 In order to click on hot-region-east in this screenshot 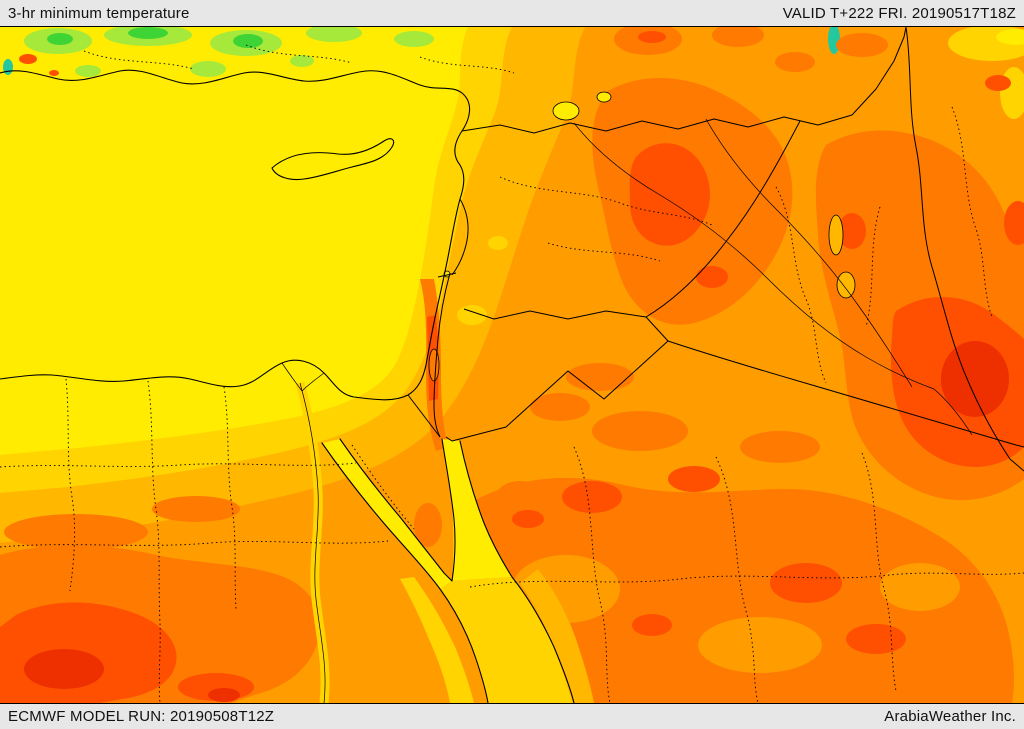, I will do `click(919, 315)`.